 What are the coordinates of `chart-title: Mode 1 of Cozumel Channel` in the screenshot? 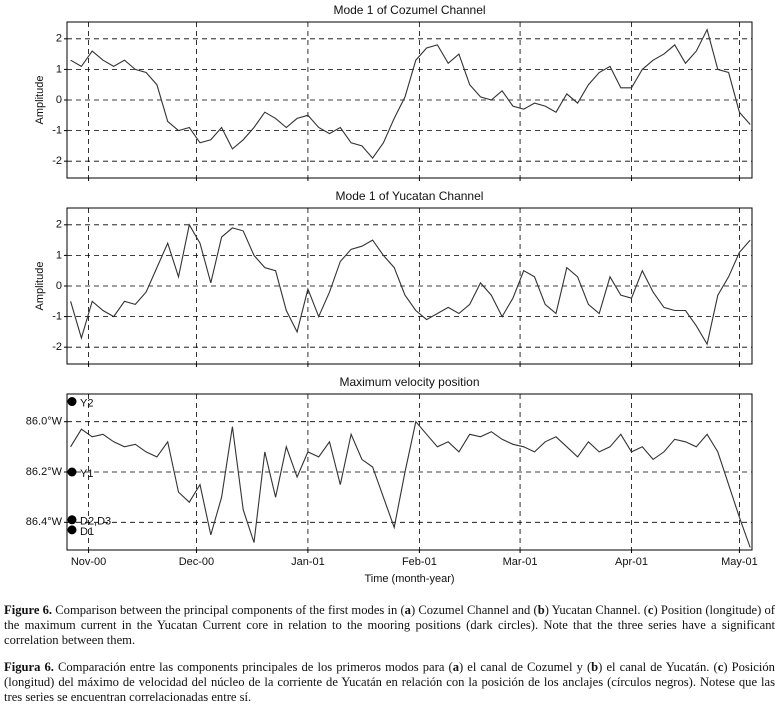 It's located at (409, 10).